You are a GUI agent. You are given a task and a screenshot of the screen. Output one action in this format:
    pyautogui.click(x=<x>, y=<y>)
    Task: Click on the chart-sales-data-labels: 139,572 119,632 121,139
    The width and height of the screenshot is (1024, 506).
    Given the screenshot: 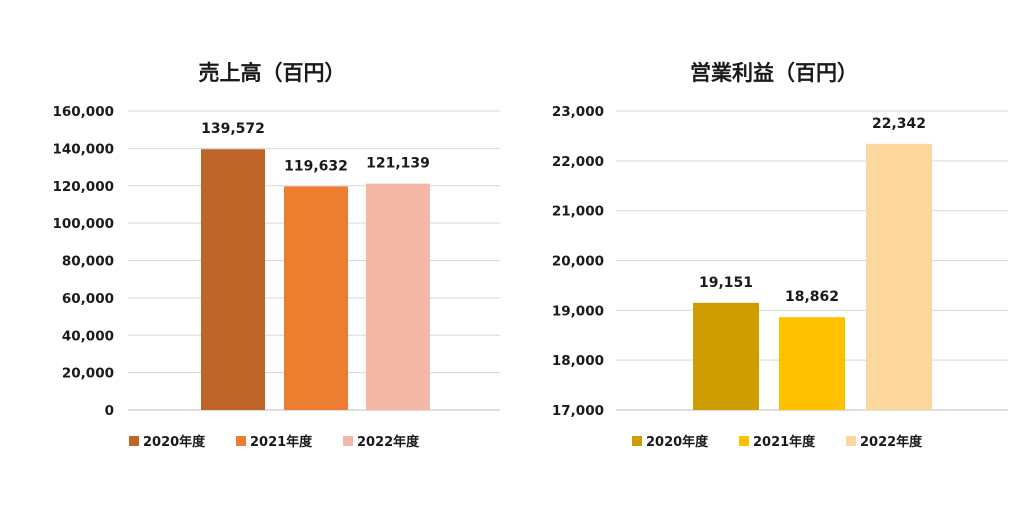 What is the action you would take?
    pyautogui.click(x=315, y=147)
    